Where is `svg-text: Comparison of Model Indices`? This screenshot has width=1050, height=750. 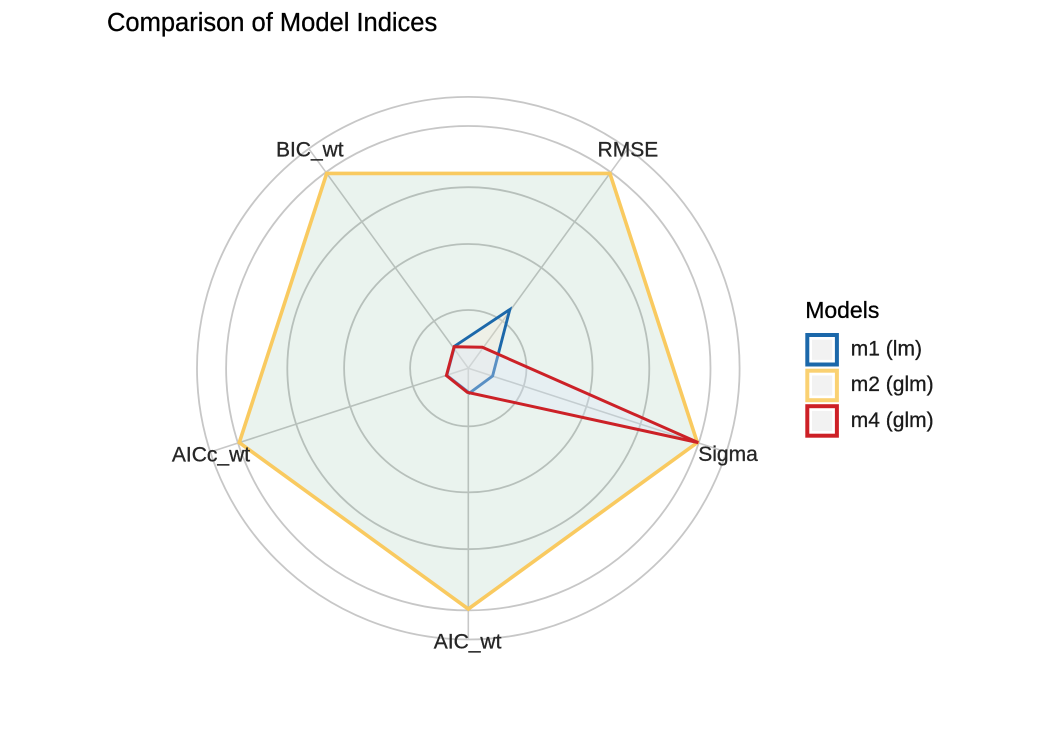 svg-text: Comparison of Model Indices is located at coordinates (272, 23).